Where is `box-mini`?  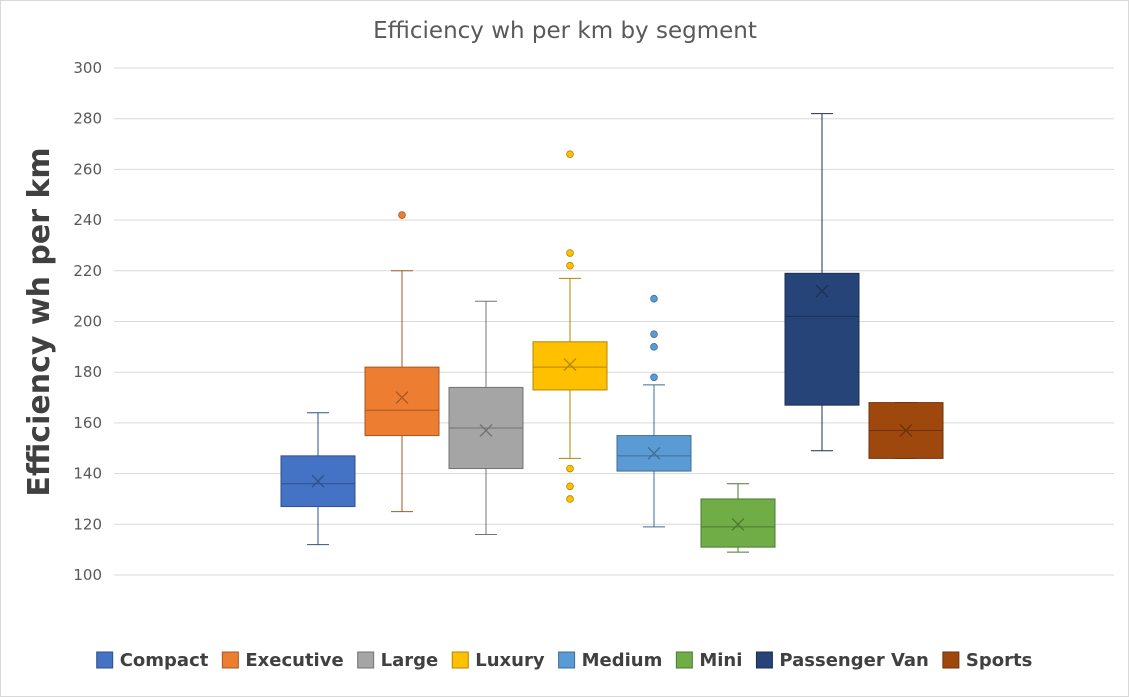 box-mini is located at coordinates (738, 518).